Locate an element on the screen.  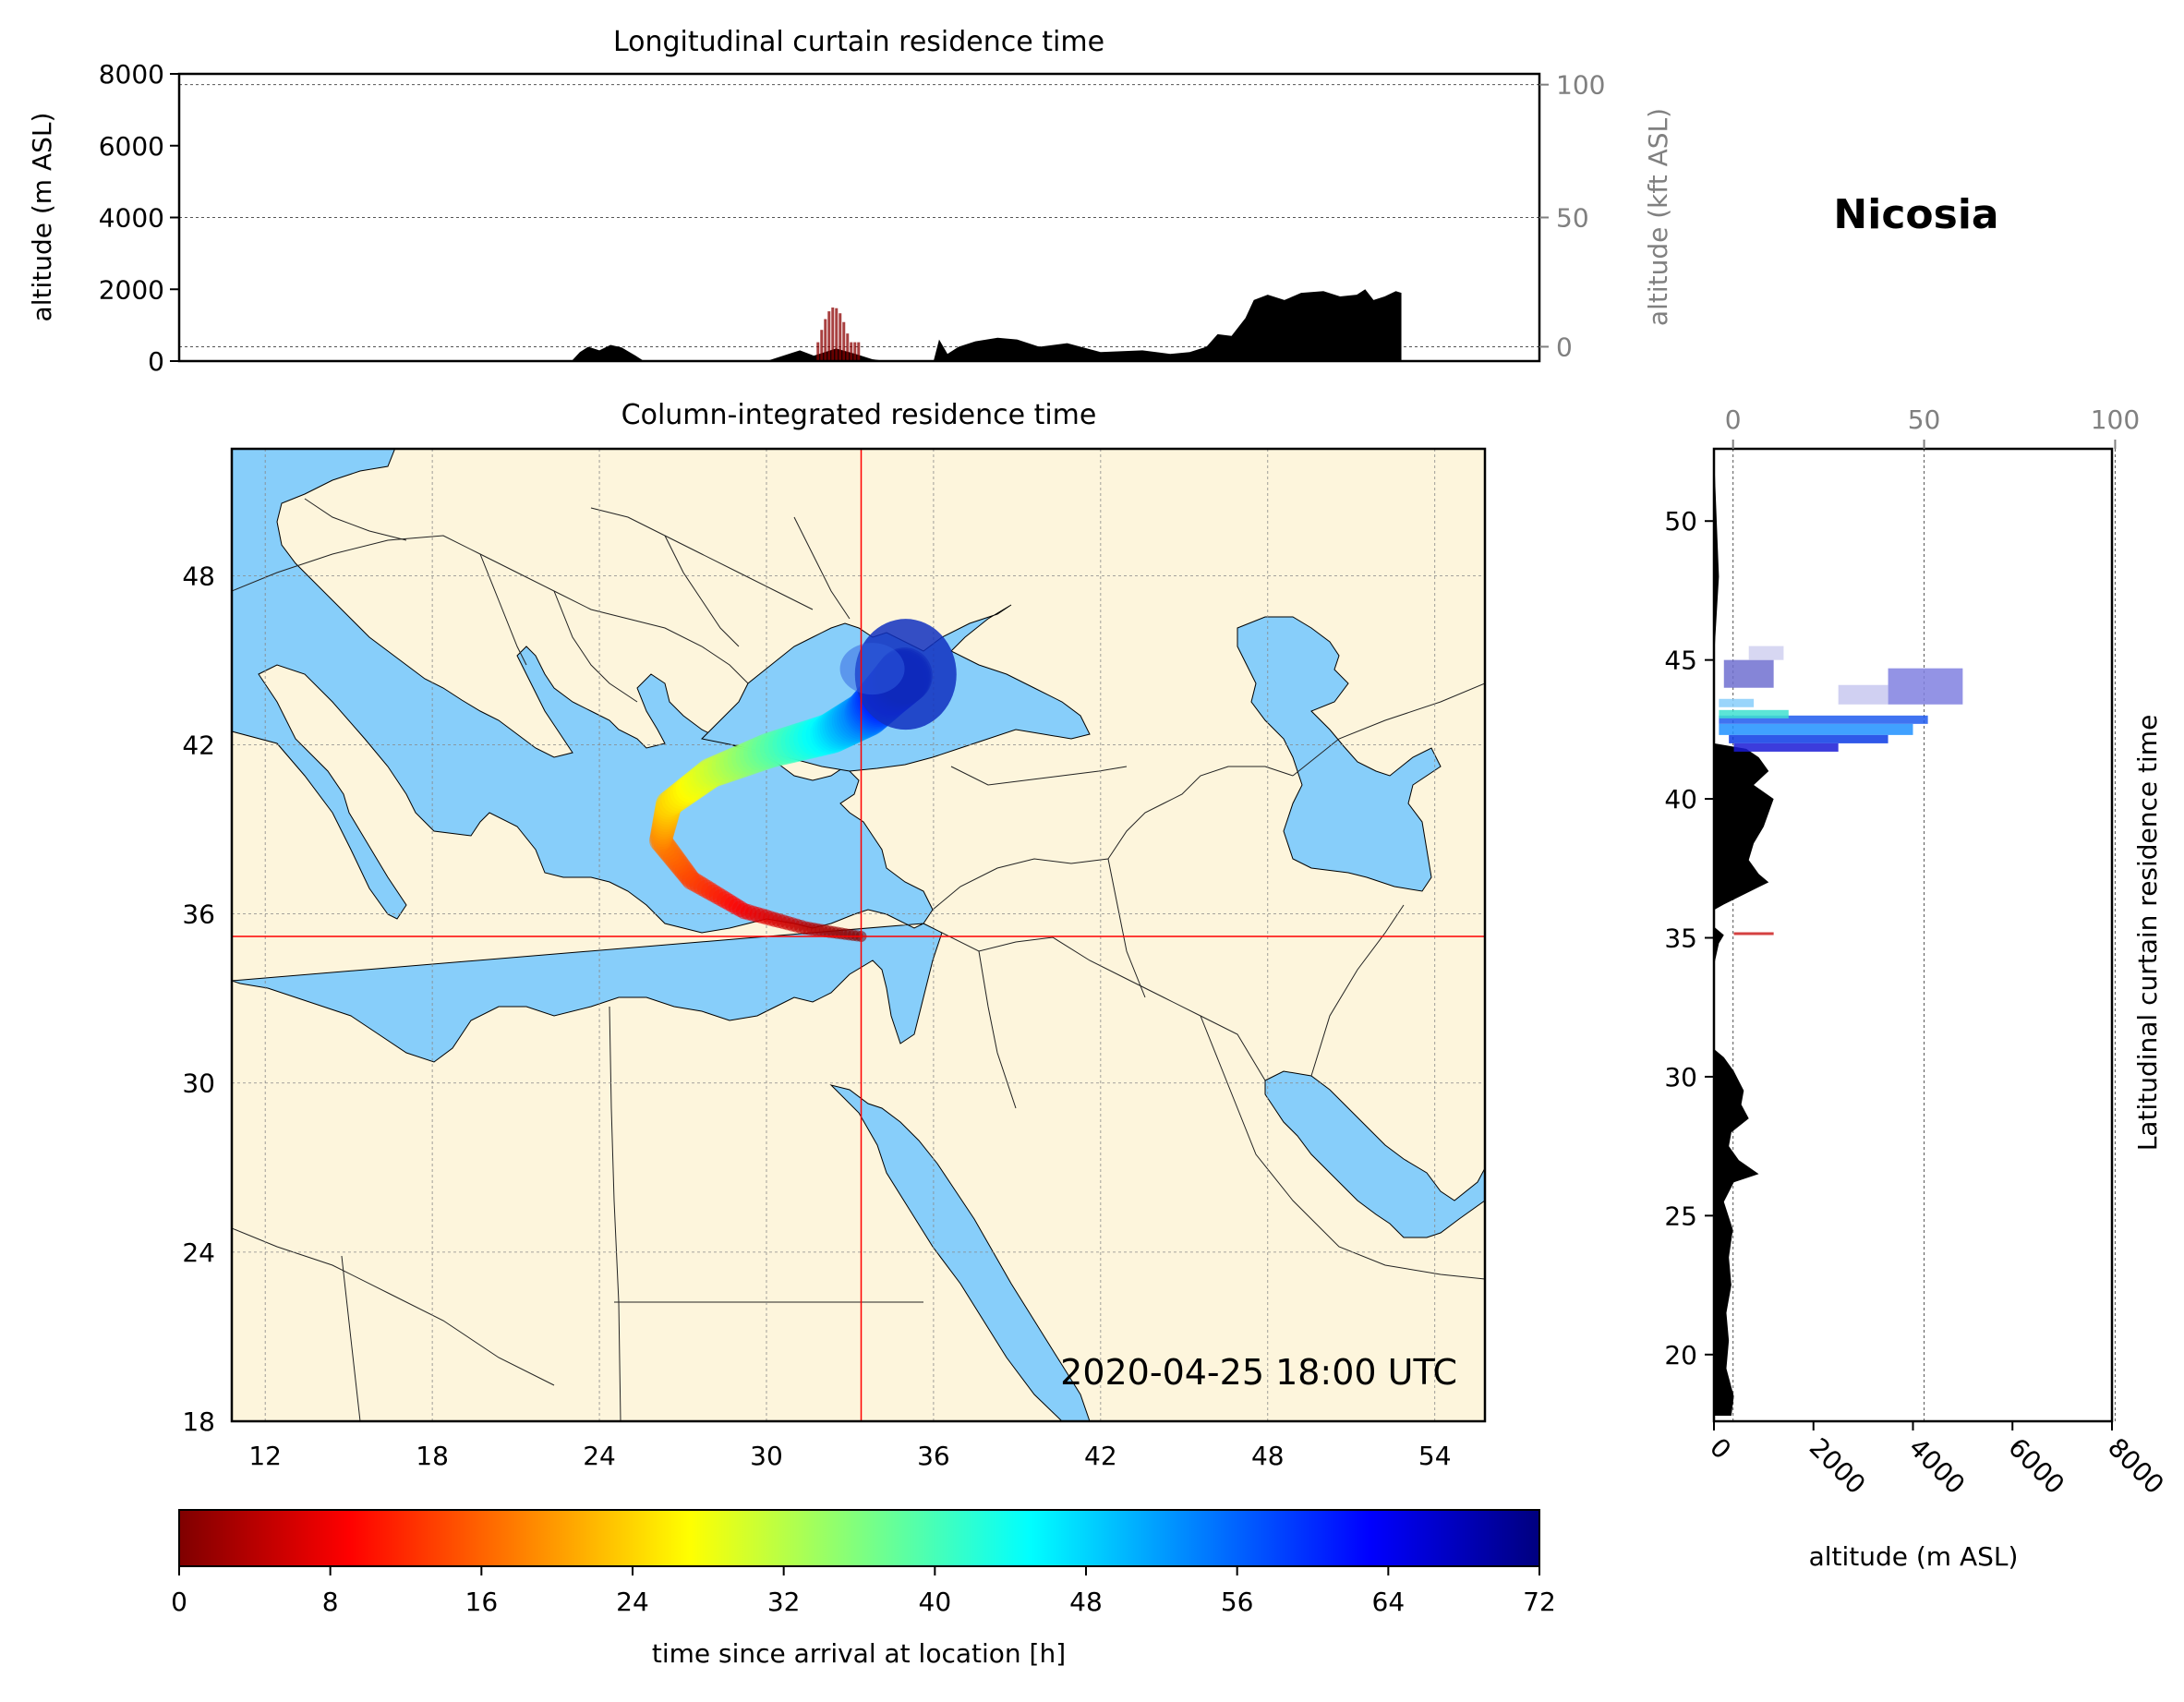
map-x-tick-label: 42 is located at coordinates (1100, 1456).